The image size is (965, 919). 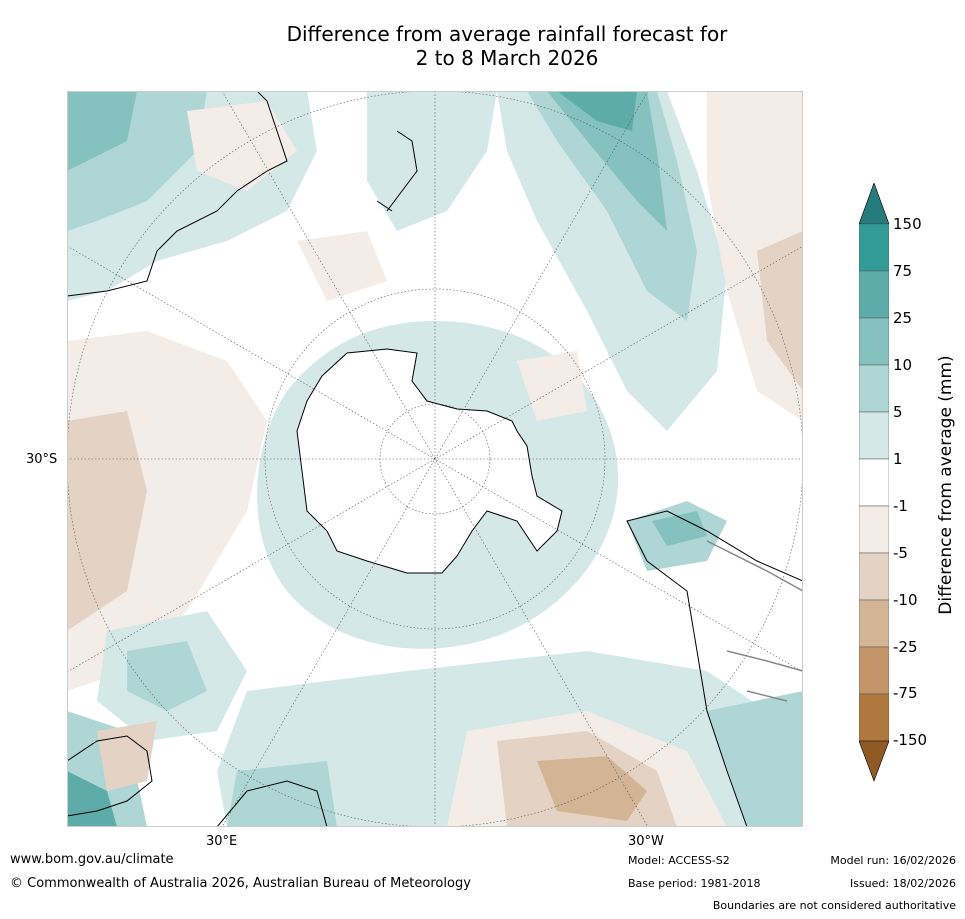 What do you see at coordinates (874, 761) in the screenshot?
I see `colorbar-extend-bottom` at bounding box center [874, 761].